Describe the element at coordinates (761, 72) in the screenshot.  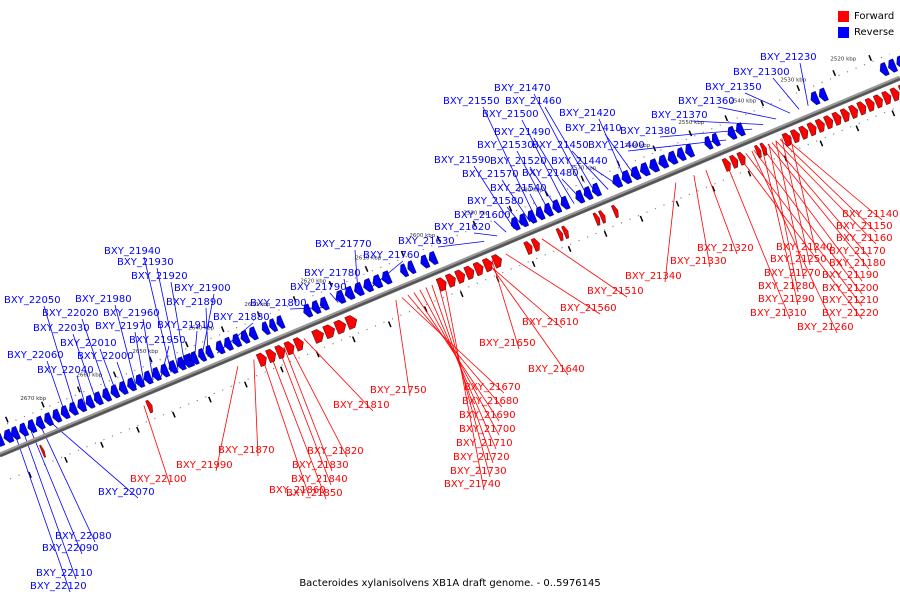
I see `reverse-gene-label: BXY_21300` at that location.